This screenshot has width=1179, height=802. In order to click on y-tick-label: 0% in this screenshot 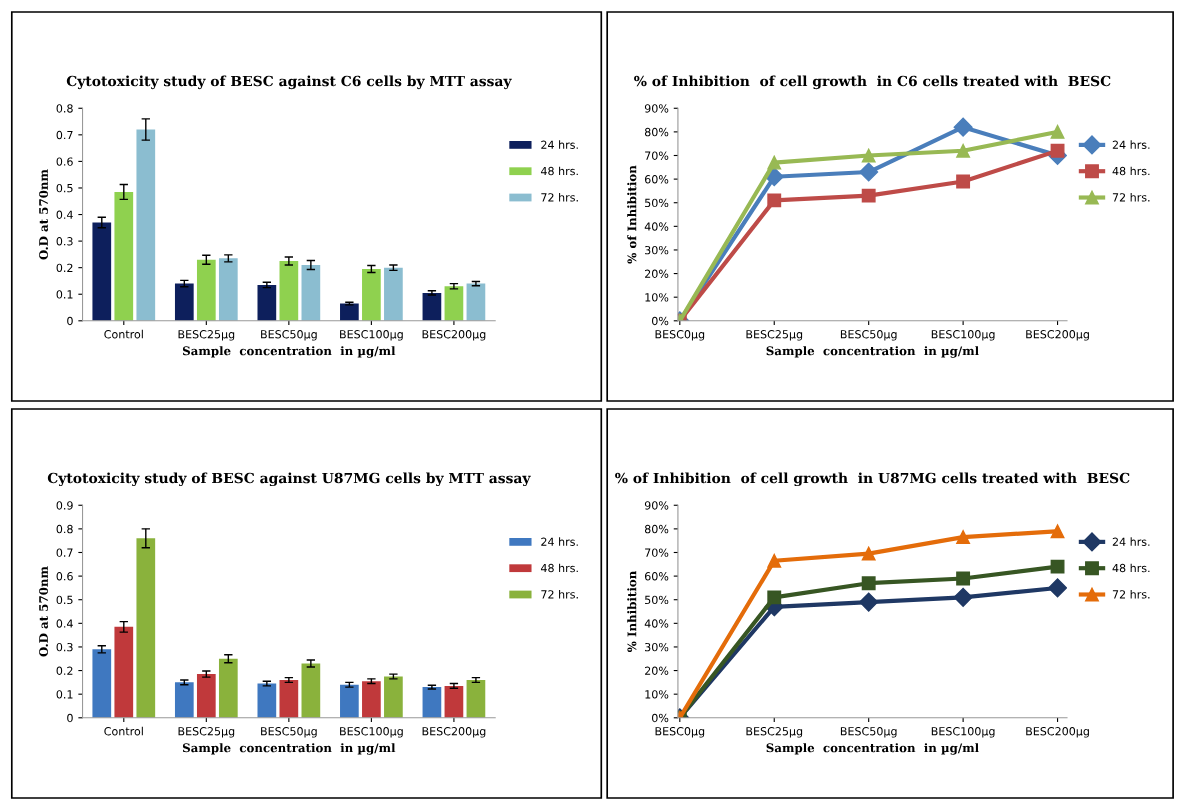, I will do `click(660, 718)`.